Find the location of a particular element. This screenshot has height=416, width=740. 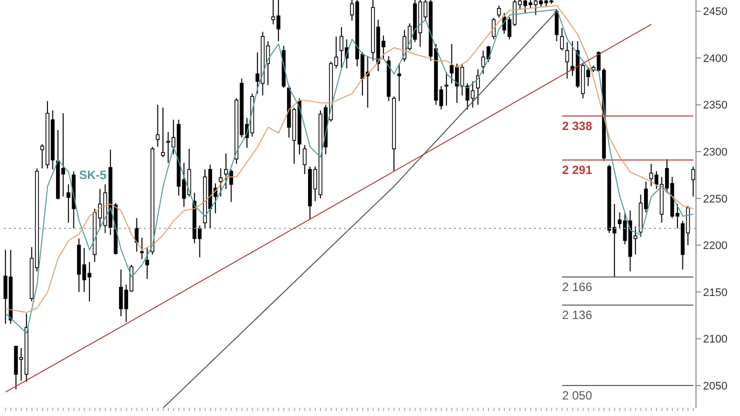

ref-line-label: 2 291 is located at coordinates (577, 170).